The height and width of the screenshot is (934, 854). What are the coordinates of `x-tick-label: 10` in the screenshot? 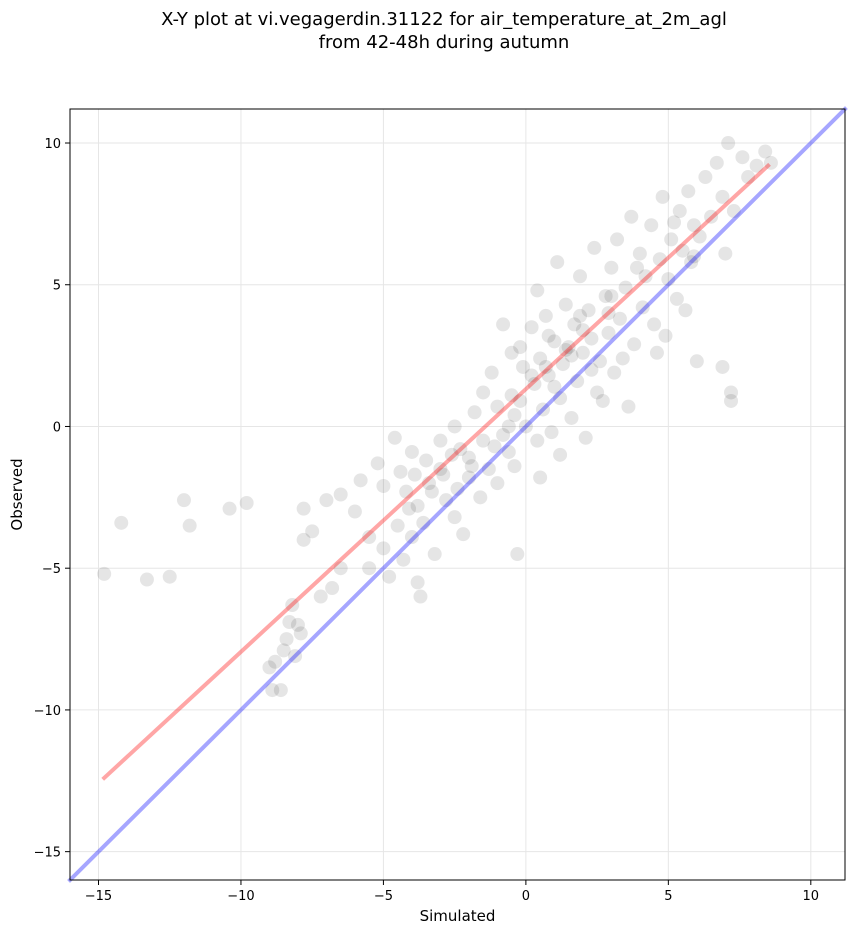 It's located at (811, 896).